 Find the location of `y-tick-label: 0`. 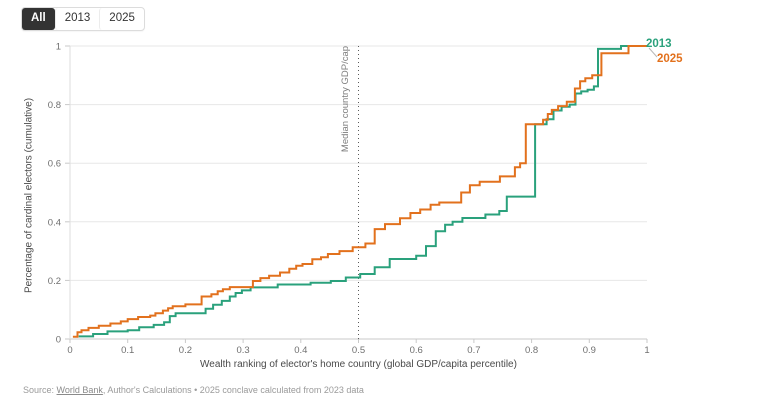

y-tick-label: 0 is located at coordinates (58, 340).